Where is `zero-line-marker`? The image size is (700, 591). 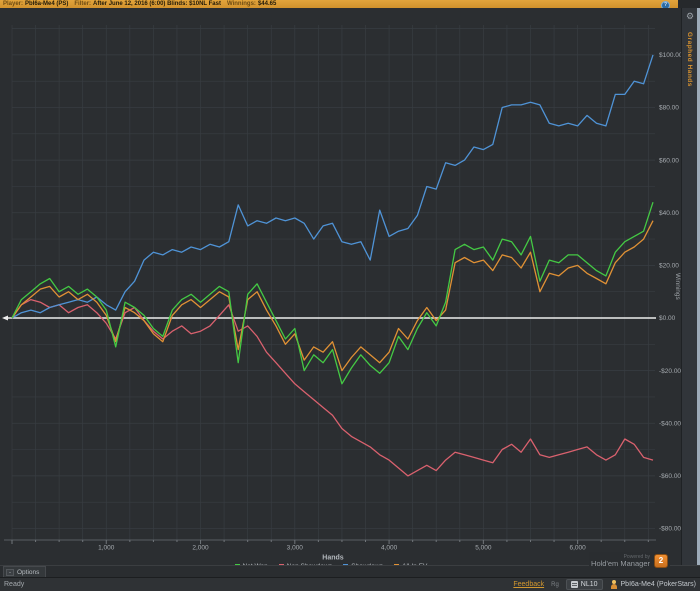
zero-line-marker is located at coordinates (5, 318).